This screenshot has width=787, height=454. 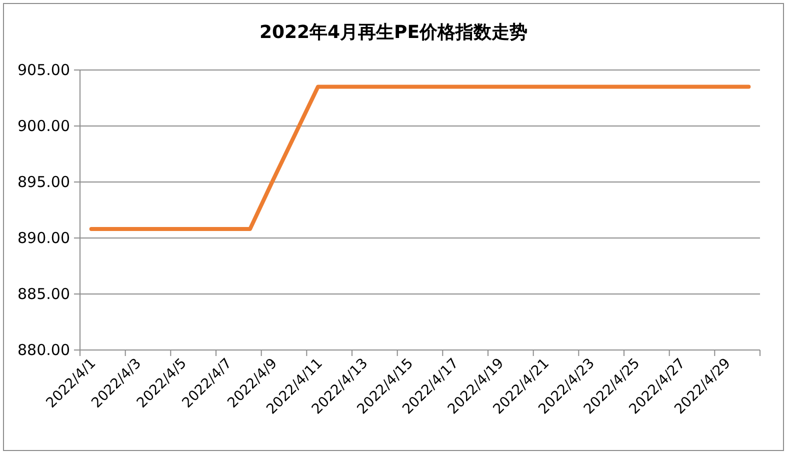 What do you see at coordinates (44, 294) in the screenshot?
I see `y-tick-label: 885.00` at bounding box center [44, 294].